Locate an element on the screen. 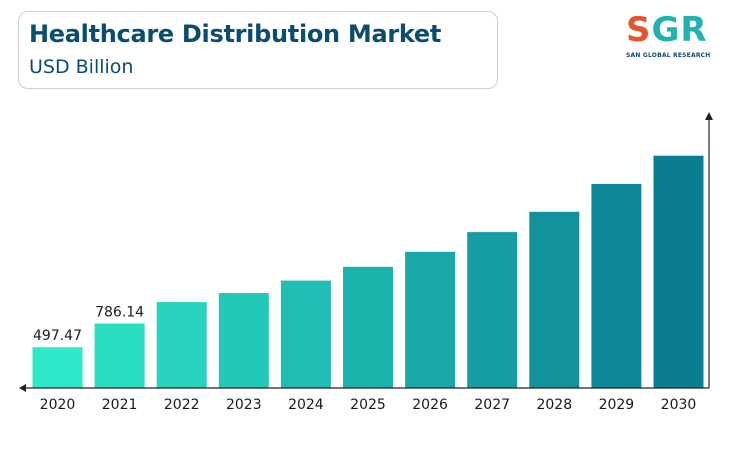 The height and width of the screenshot is (450, 735). x-tick-label: 2020 is located at coordinates (58, 405).